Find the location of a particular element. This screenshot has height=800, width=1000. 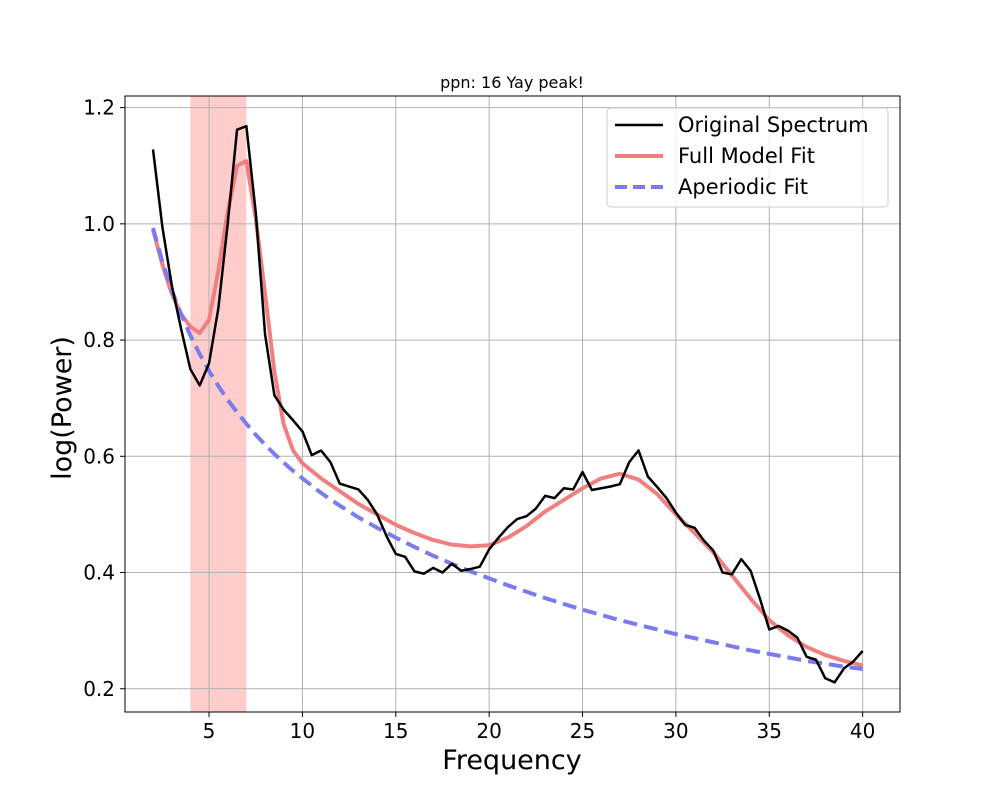

x-tick-label: 25 is located at coordinates (582, 731).